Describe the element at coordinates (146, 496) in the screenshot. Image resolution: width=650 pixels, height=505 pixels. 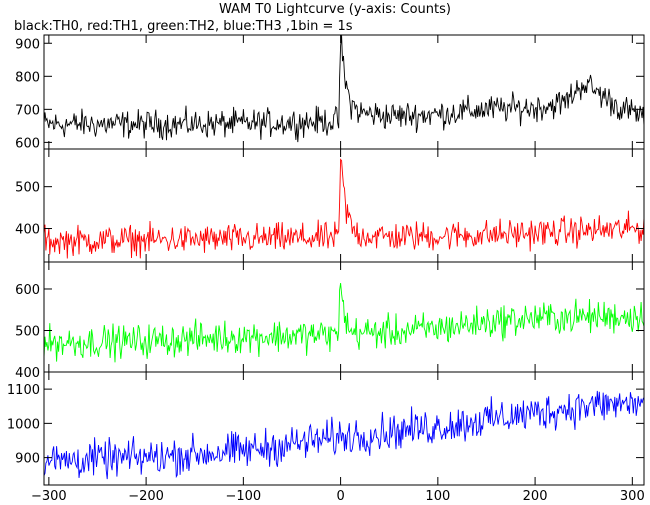
I see `x-tick-label: −200` at that location.